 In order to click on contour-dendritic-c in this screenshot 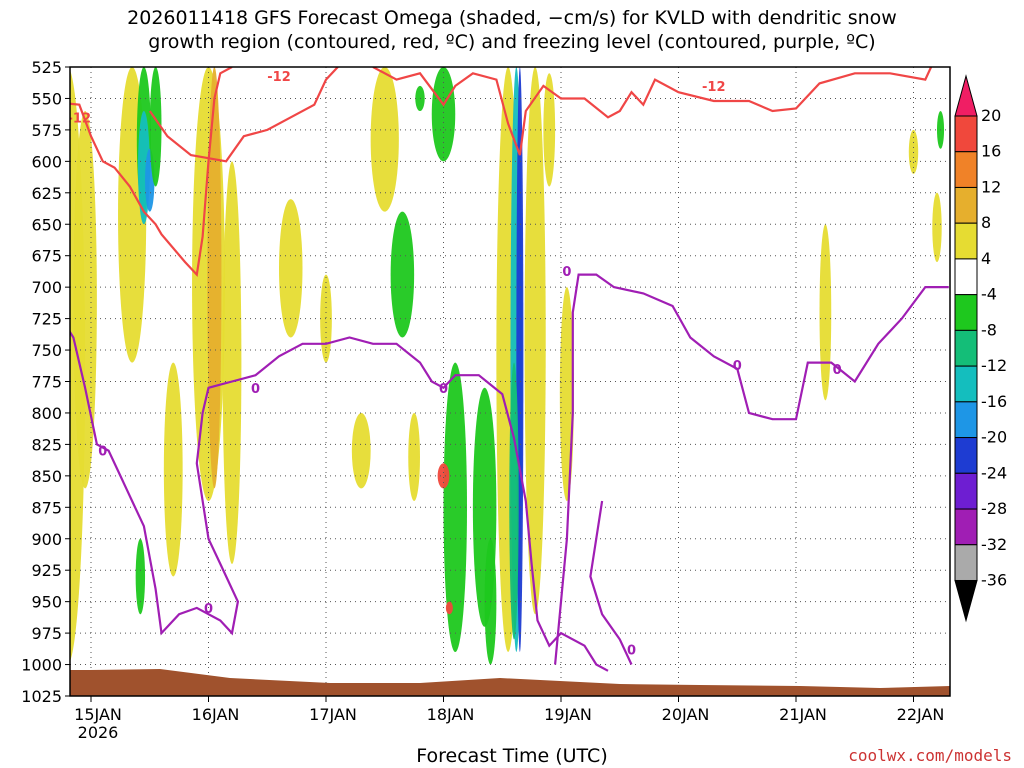, I will do `click(652, 111)`.